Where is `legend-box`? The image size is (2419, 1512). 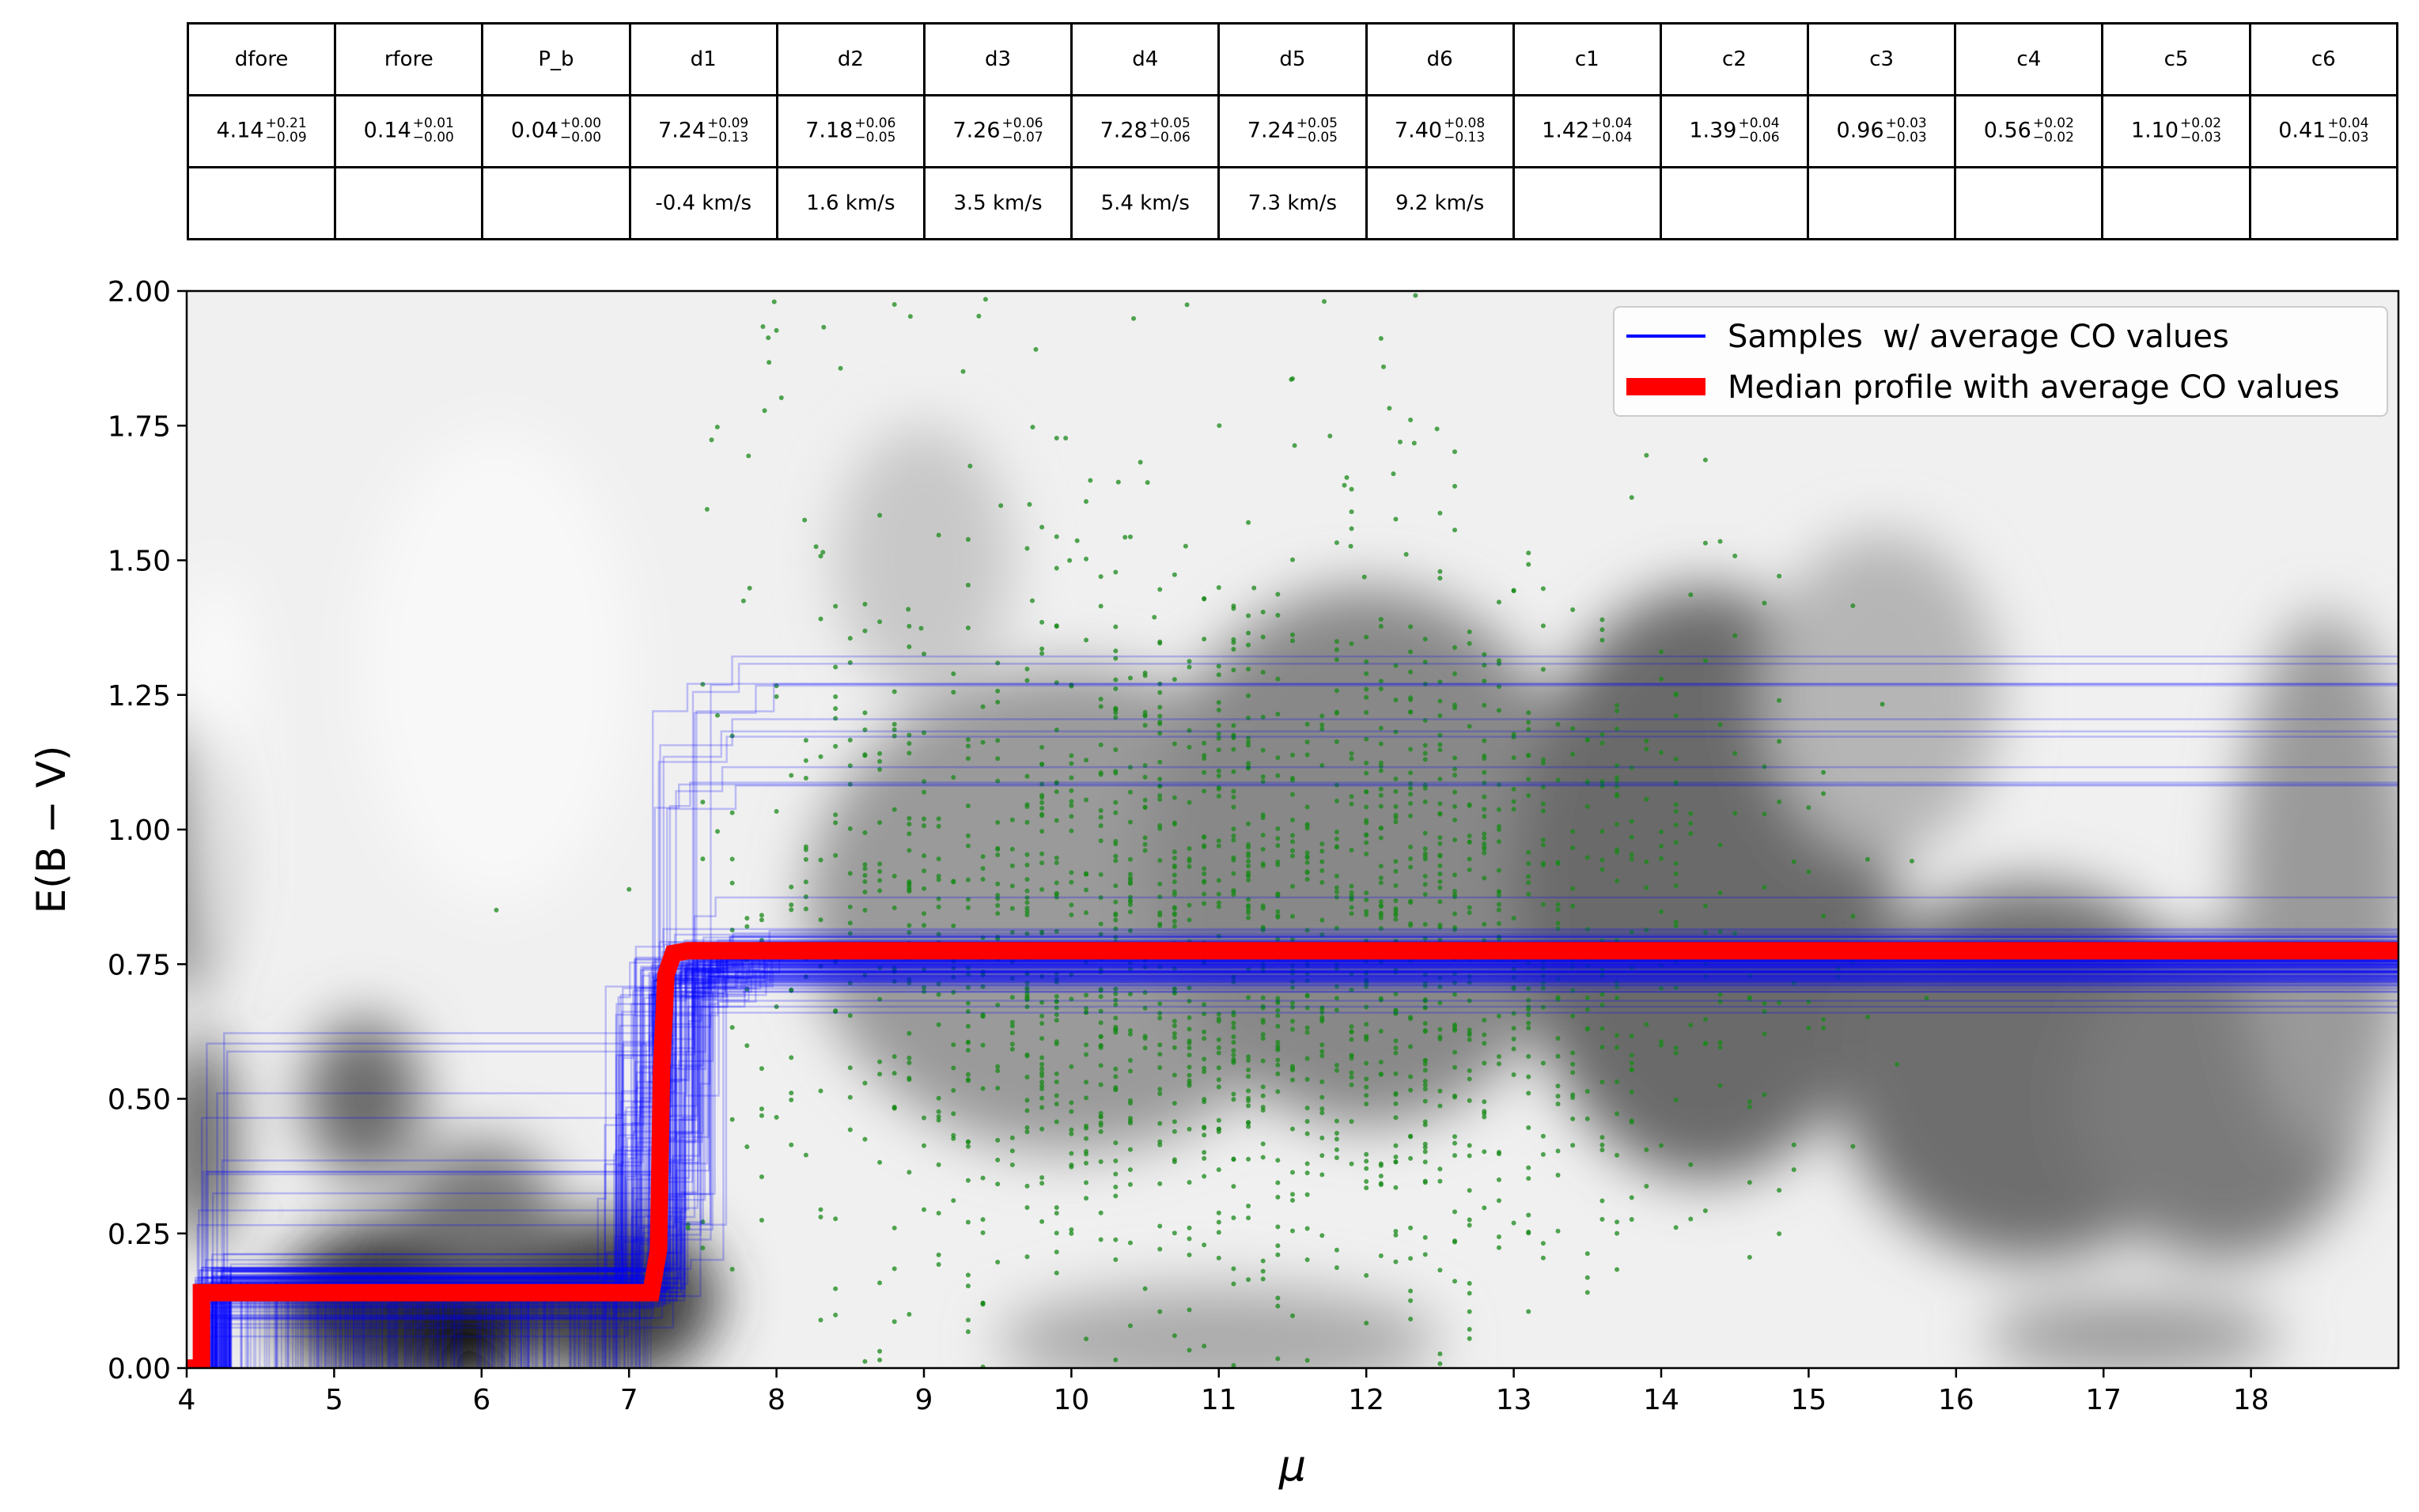
legend-box is located at coordinates (2000, 361).